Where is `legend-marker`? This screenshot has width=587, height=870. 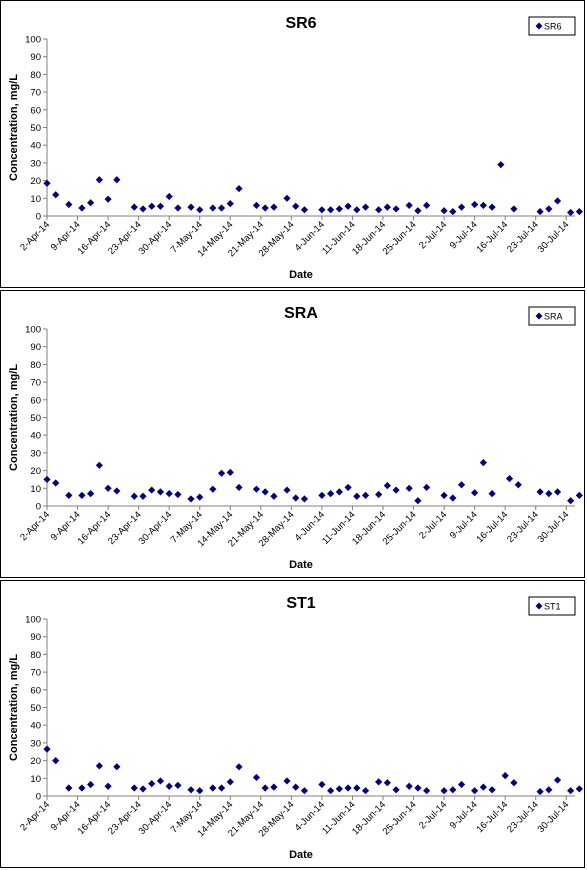 legend-marker is located at coordinates (539, 606).